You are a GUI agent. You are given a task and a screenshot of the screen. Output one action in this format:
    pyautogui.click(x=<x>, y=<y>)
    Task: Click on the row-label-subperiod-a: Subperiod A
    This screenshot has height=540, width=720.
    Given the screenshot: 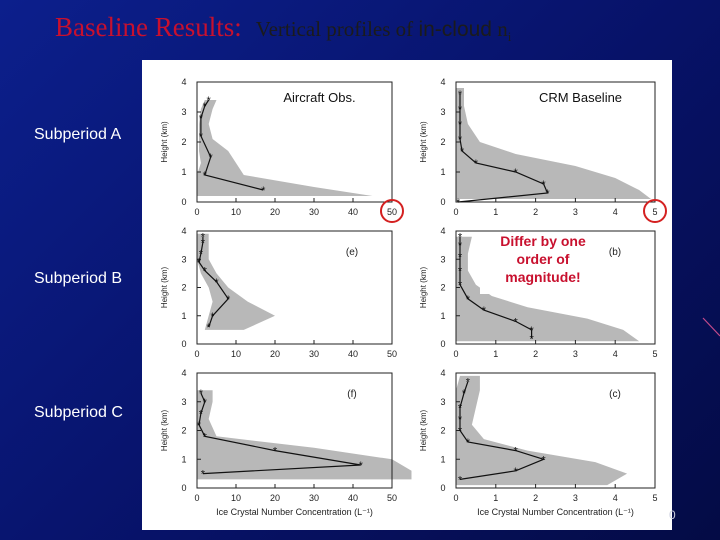 What is the action you would take?
    pyautogui.click(x=78, y=134)
    